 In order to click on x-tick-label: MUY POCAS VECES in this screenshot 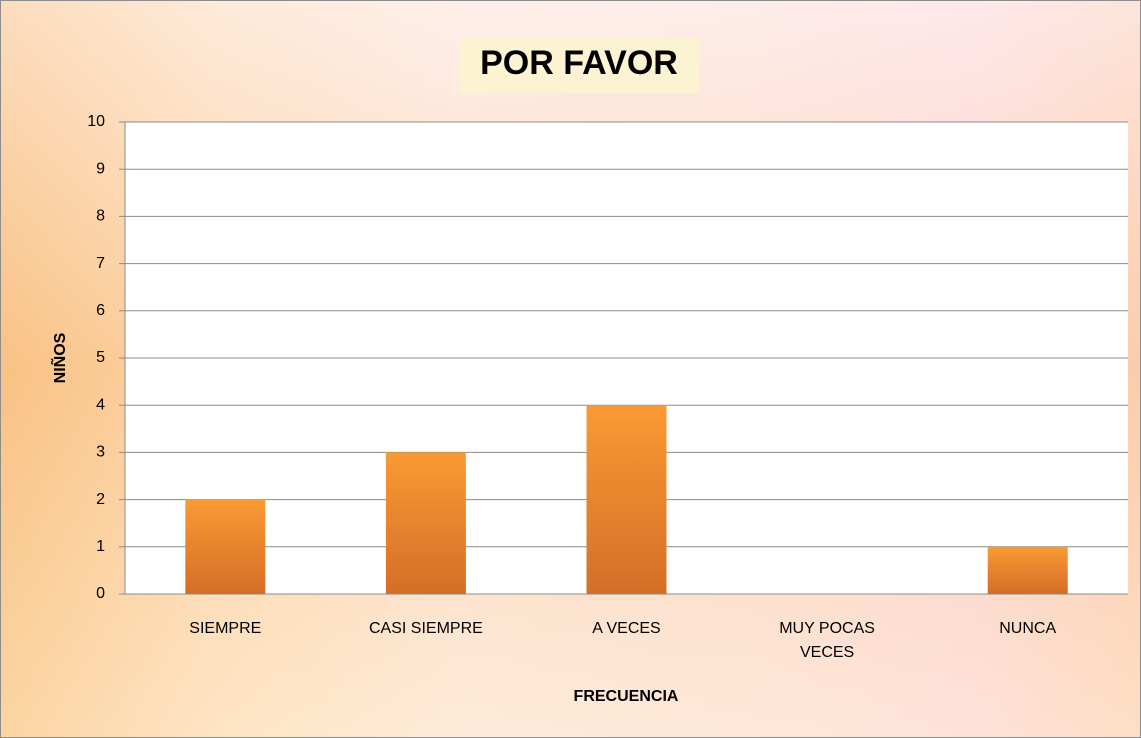, I will do `click(827, 640)`.